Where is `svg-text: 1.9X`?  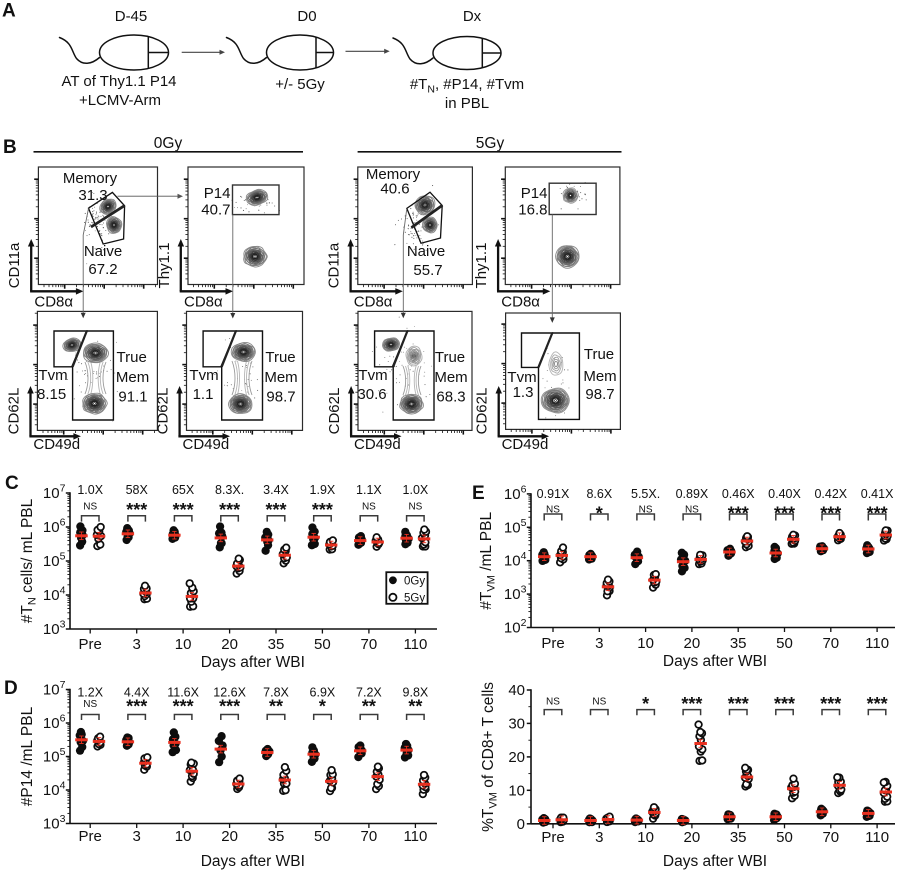 svg-text: 1.9X is located at coordinates (323, 490).